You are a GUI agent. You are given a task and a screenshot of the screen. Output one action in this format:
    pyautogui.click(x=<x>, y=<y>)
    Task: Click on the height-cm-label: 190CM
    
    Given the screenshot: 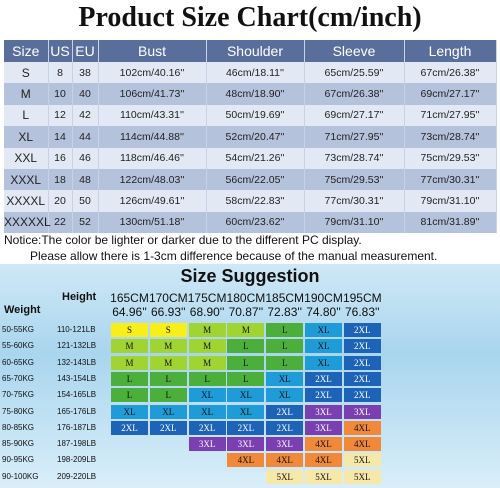 What is the action you would take?
    pyautogui.click(x=323, y=298)
    